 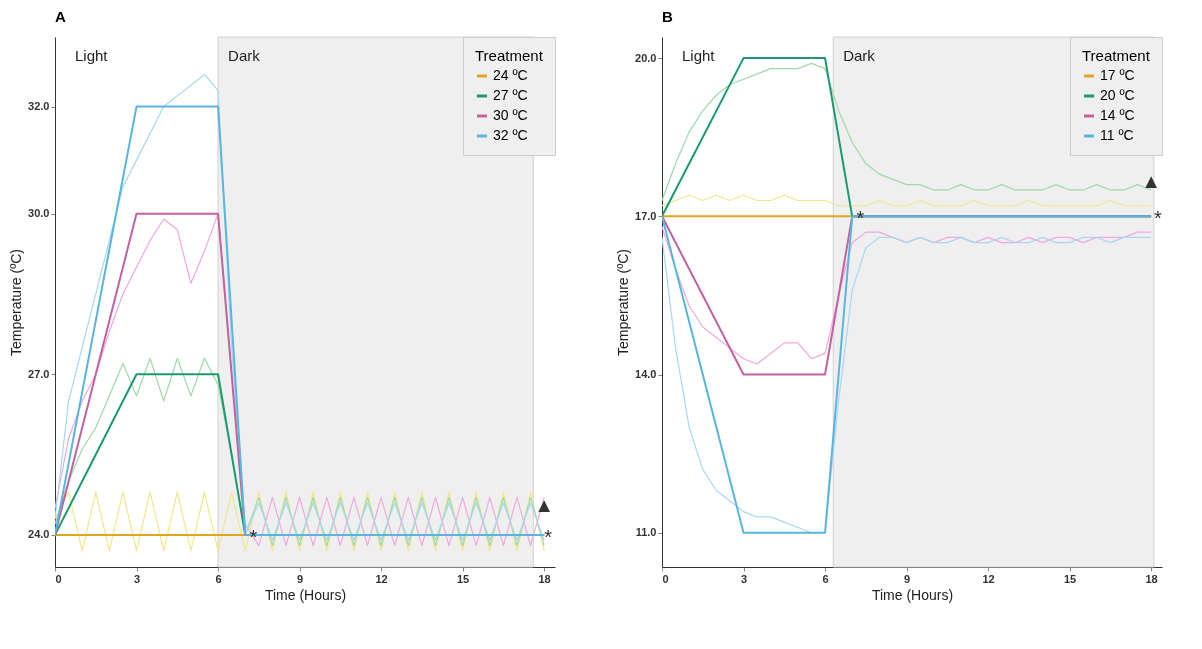 I want to click on y-tick-label: 27.0, so click(x=39, y=373).